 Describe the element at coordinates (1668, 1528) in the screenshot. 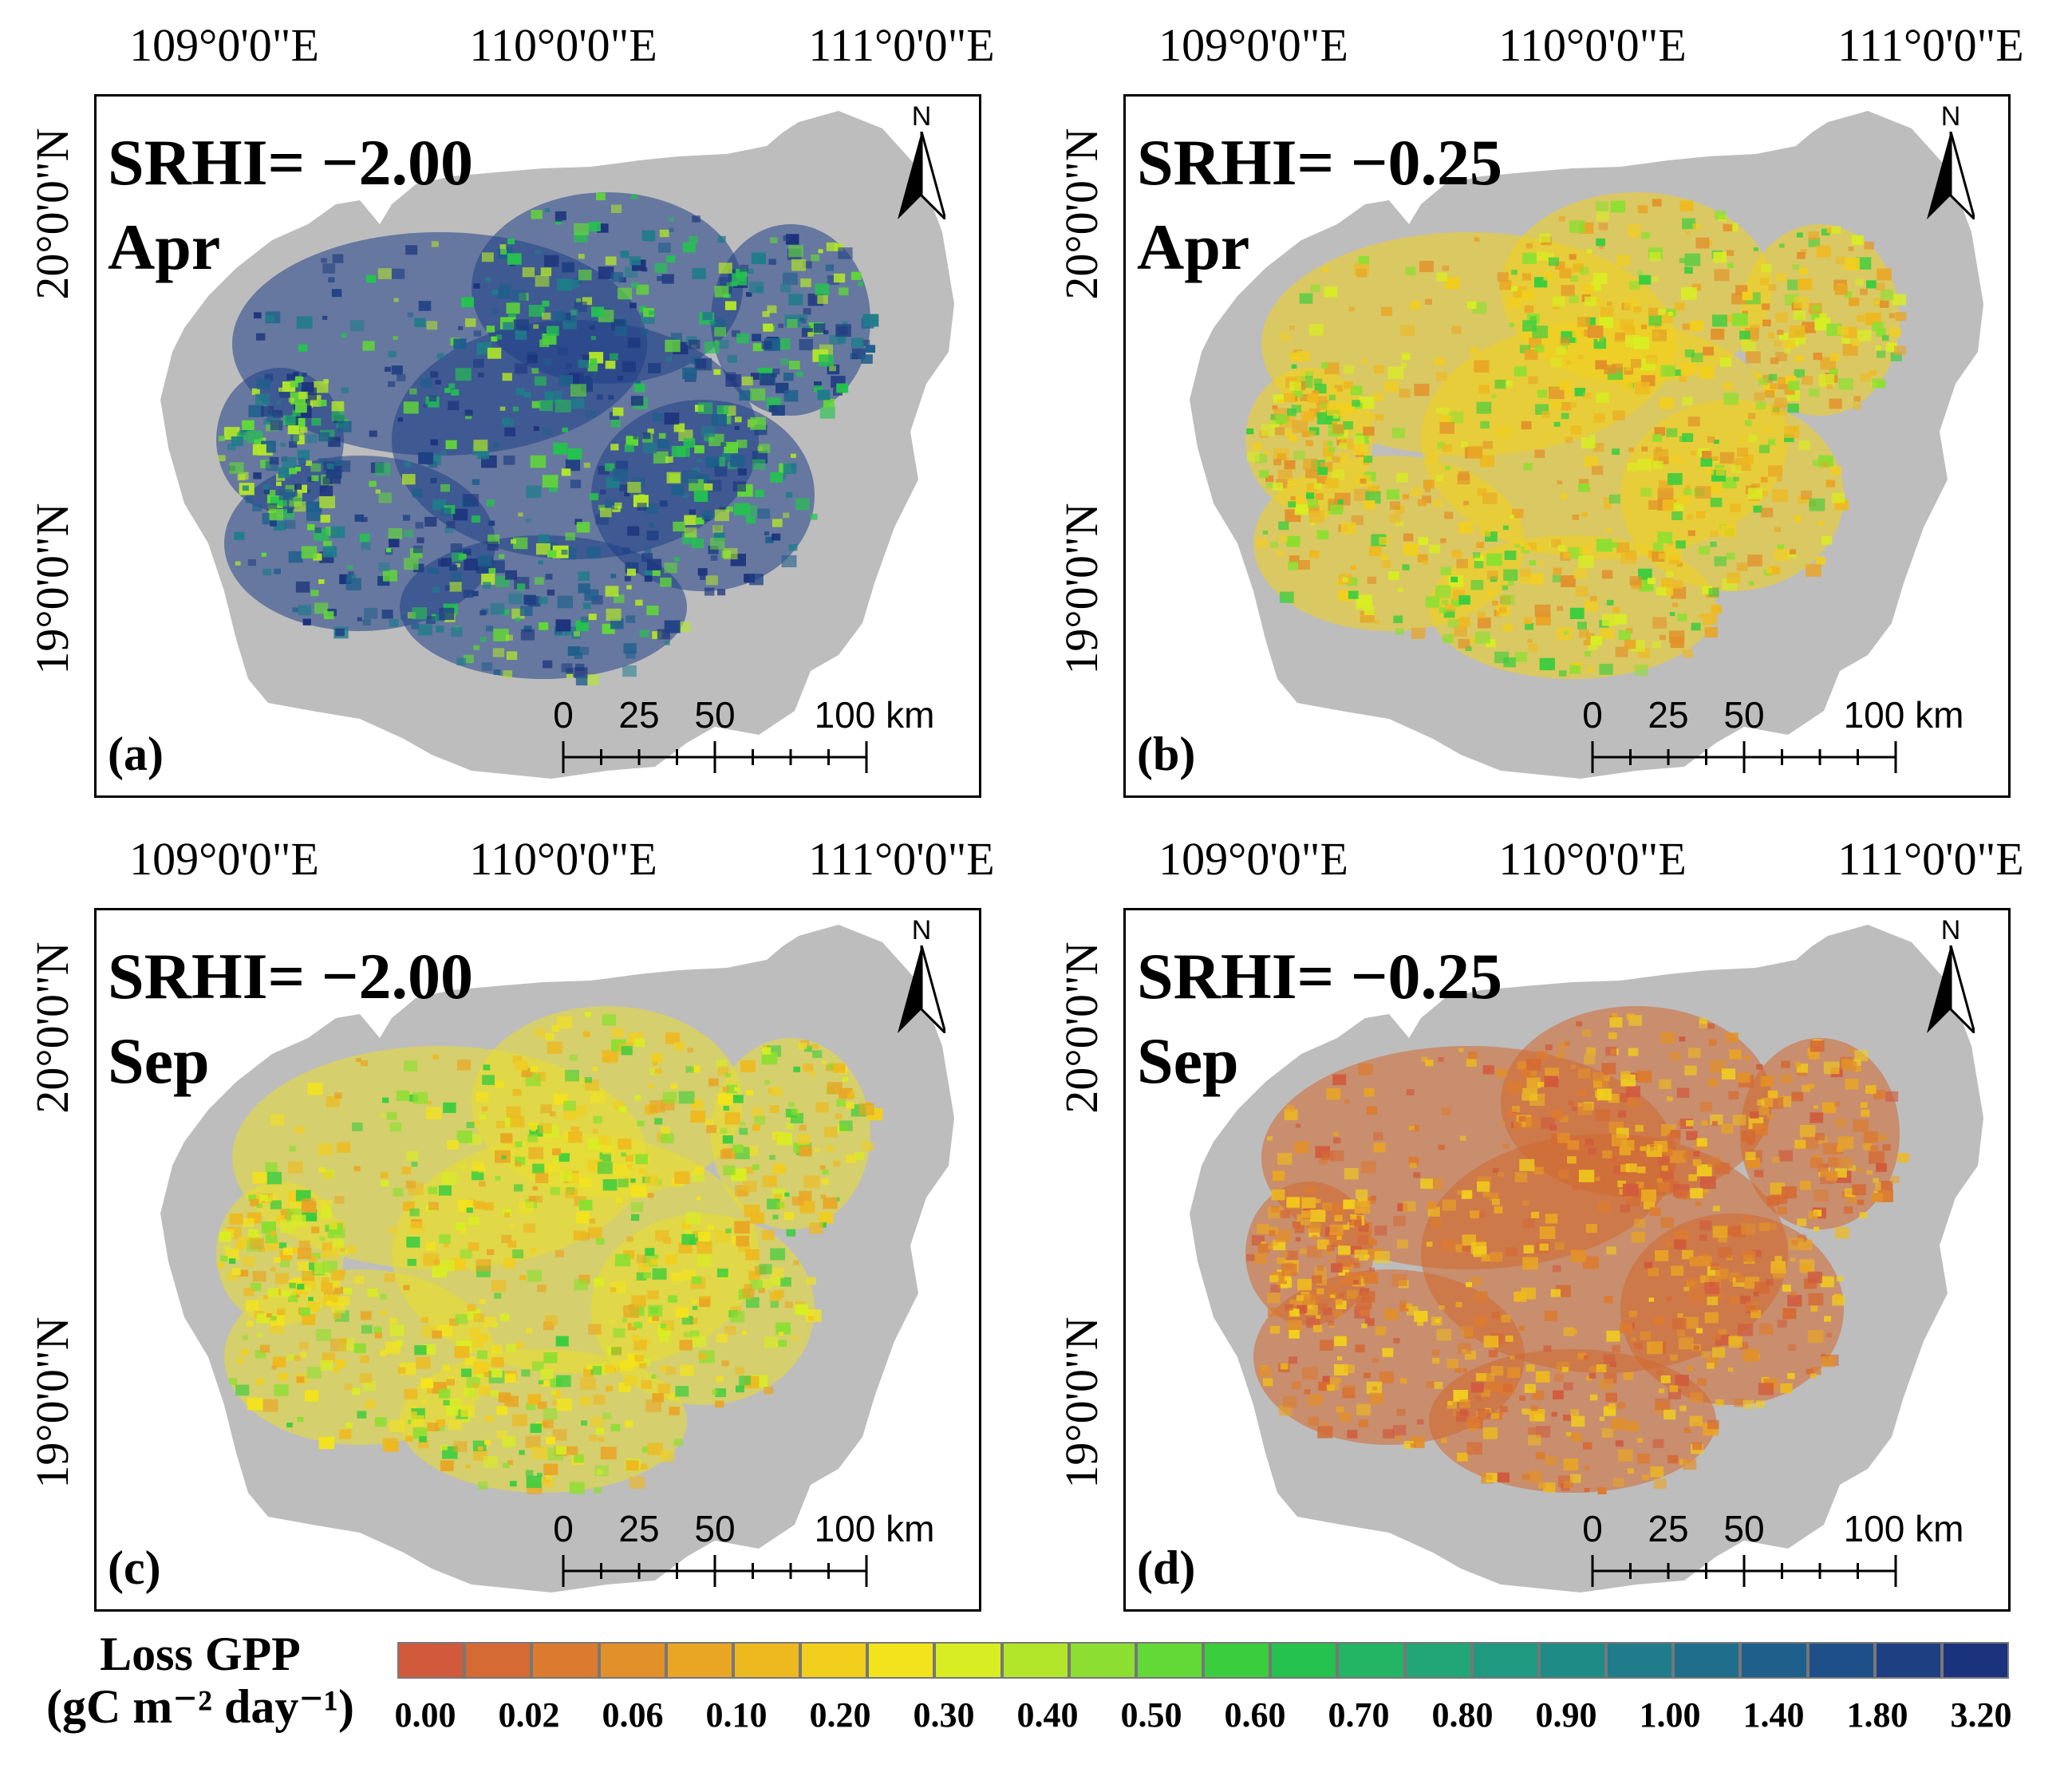

I see `scale-tick-label: 25` at that location.